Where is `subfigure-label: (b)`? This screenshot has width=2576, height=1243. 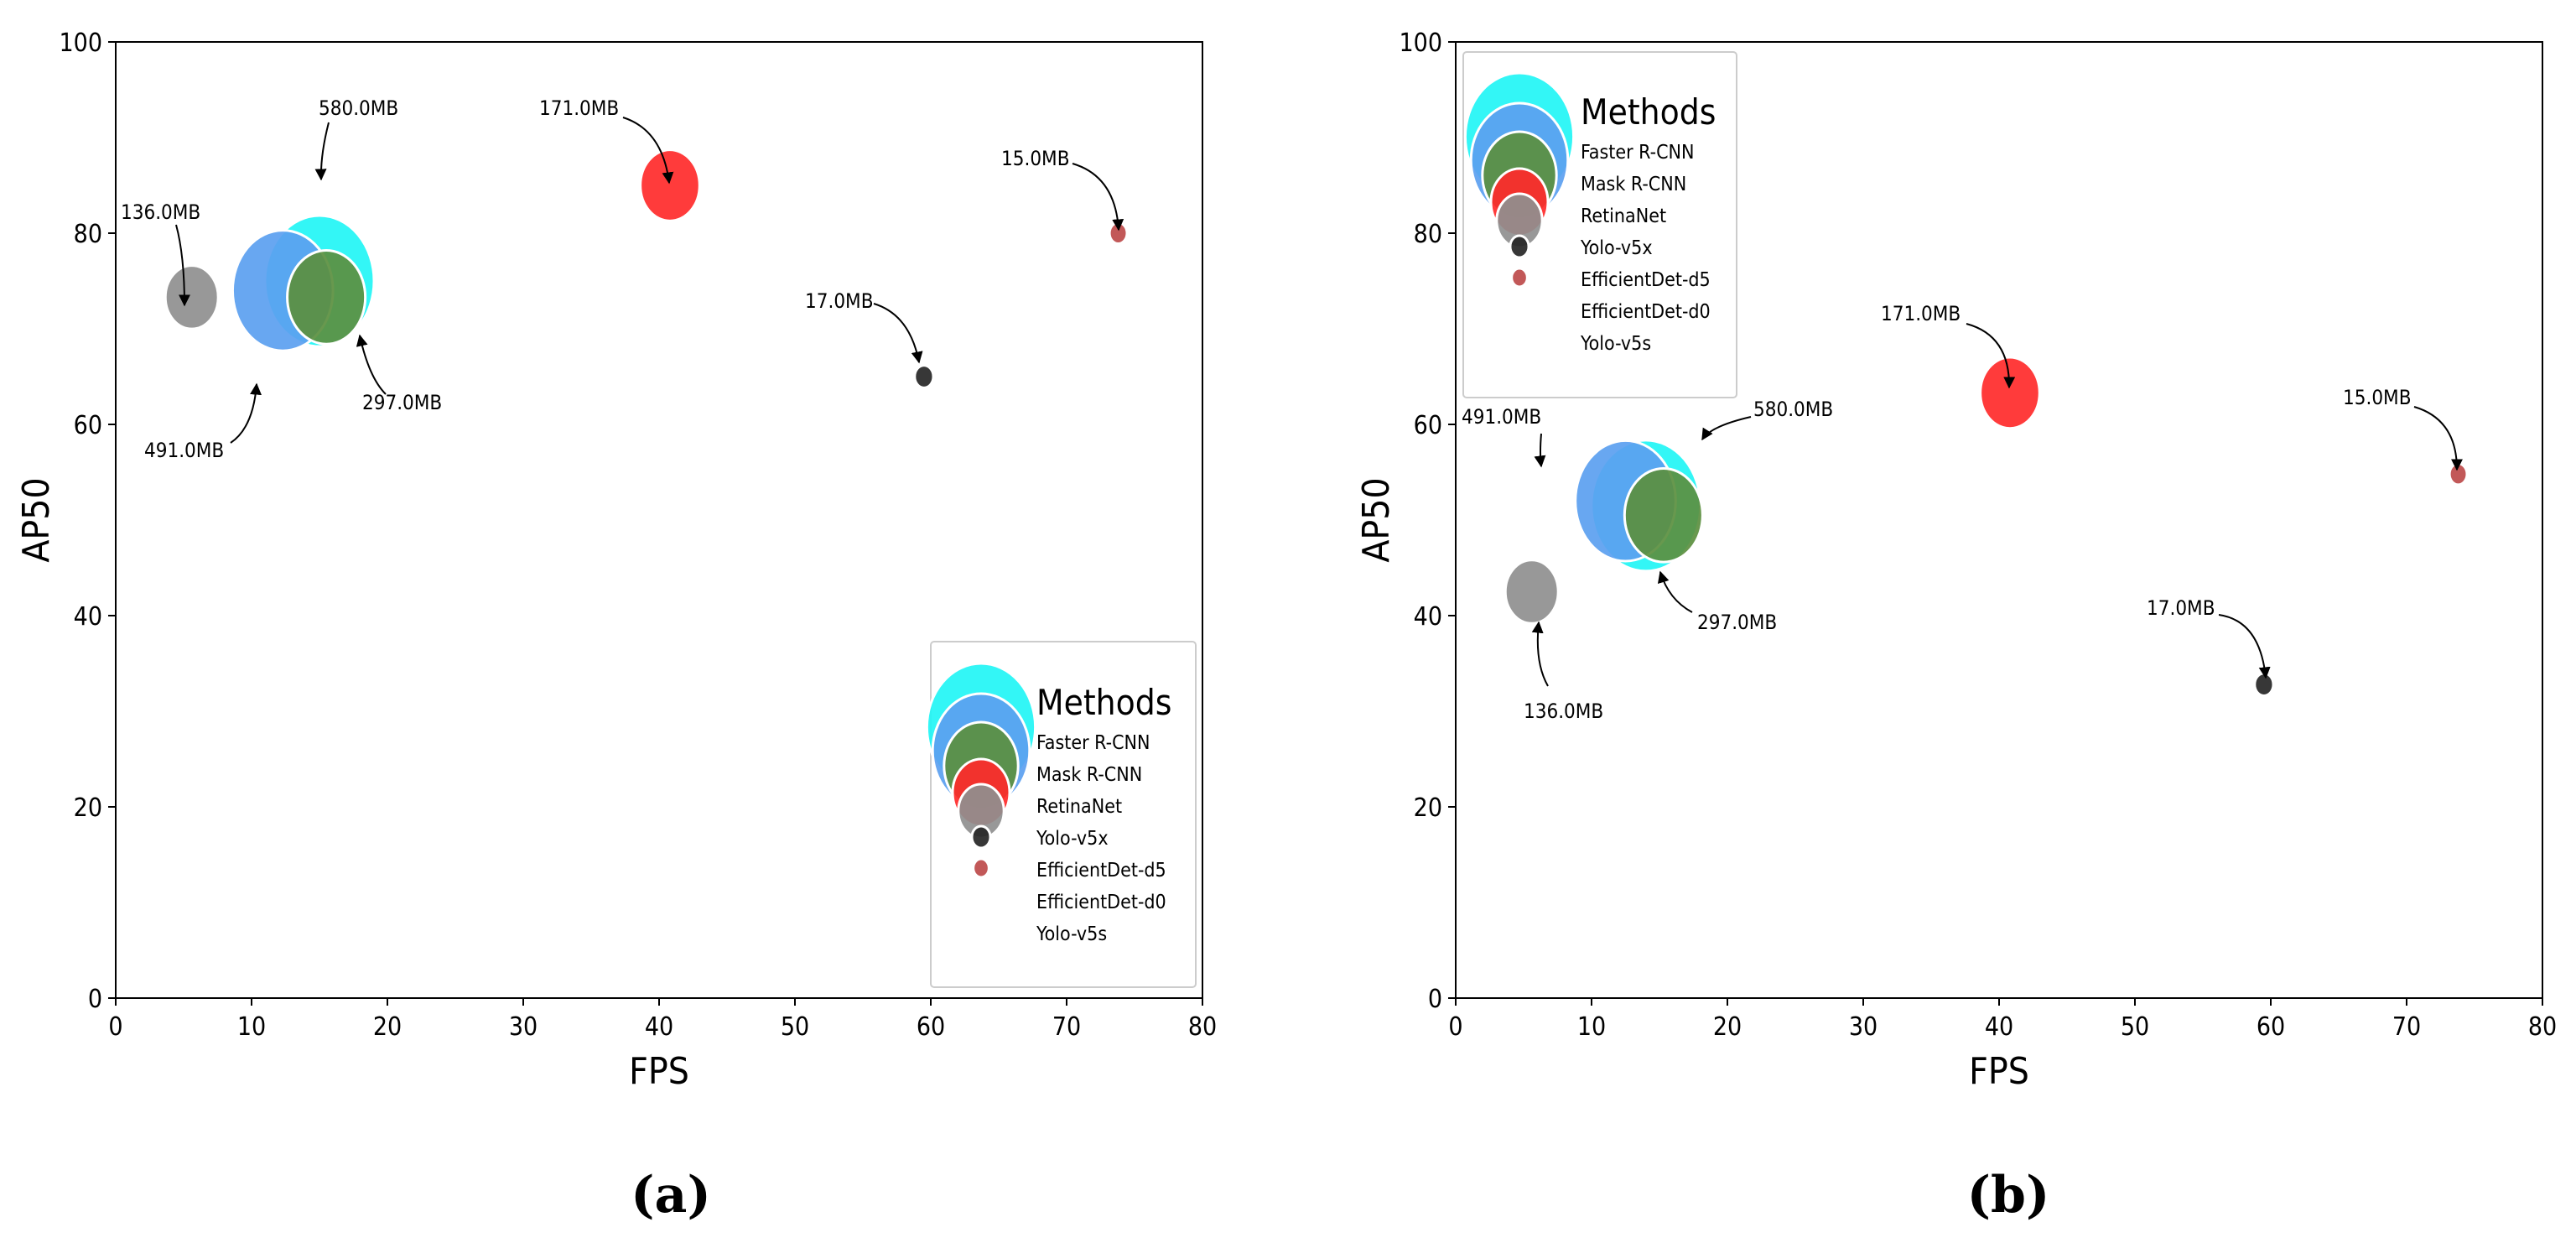 subfigure-label: (b) is located at coordinates (2008, 1195).